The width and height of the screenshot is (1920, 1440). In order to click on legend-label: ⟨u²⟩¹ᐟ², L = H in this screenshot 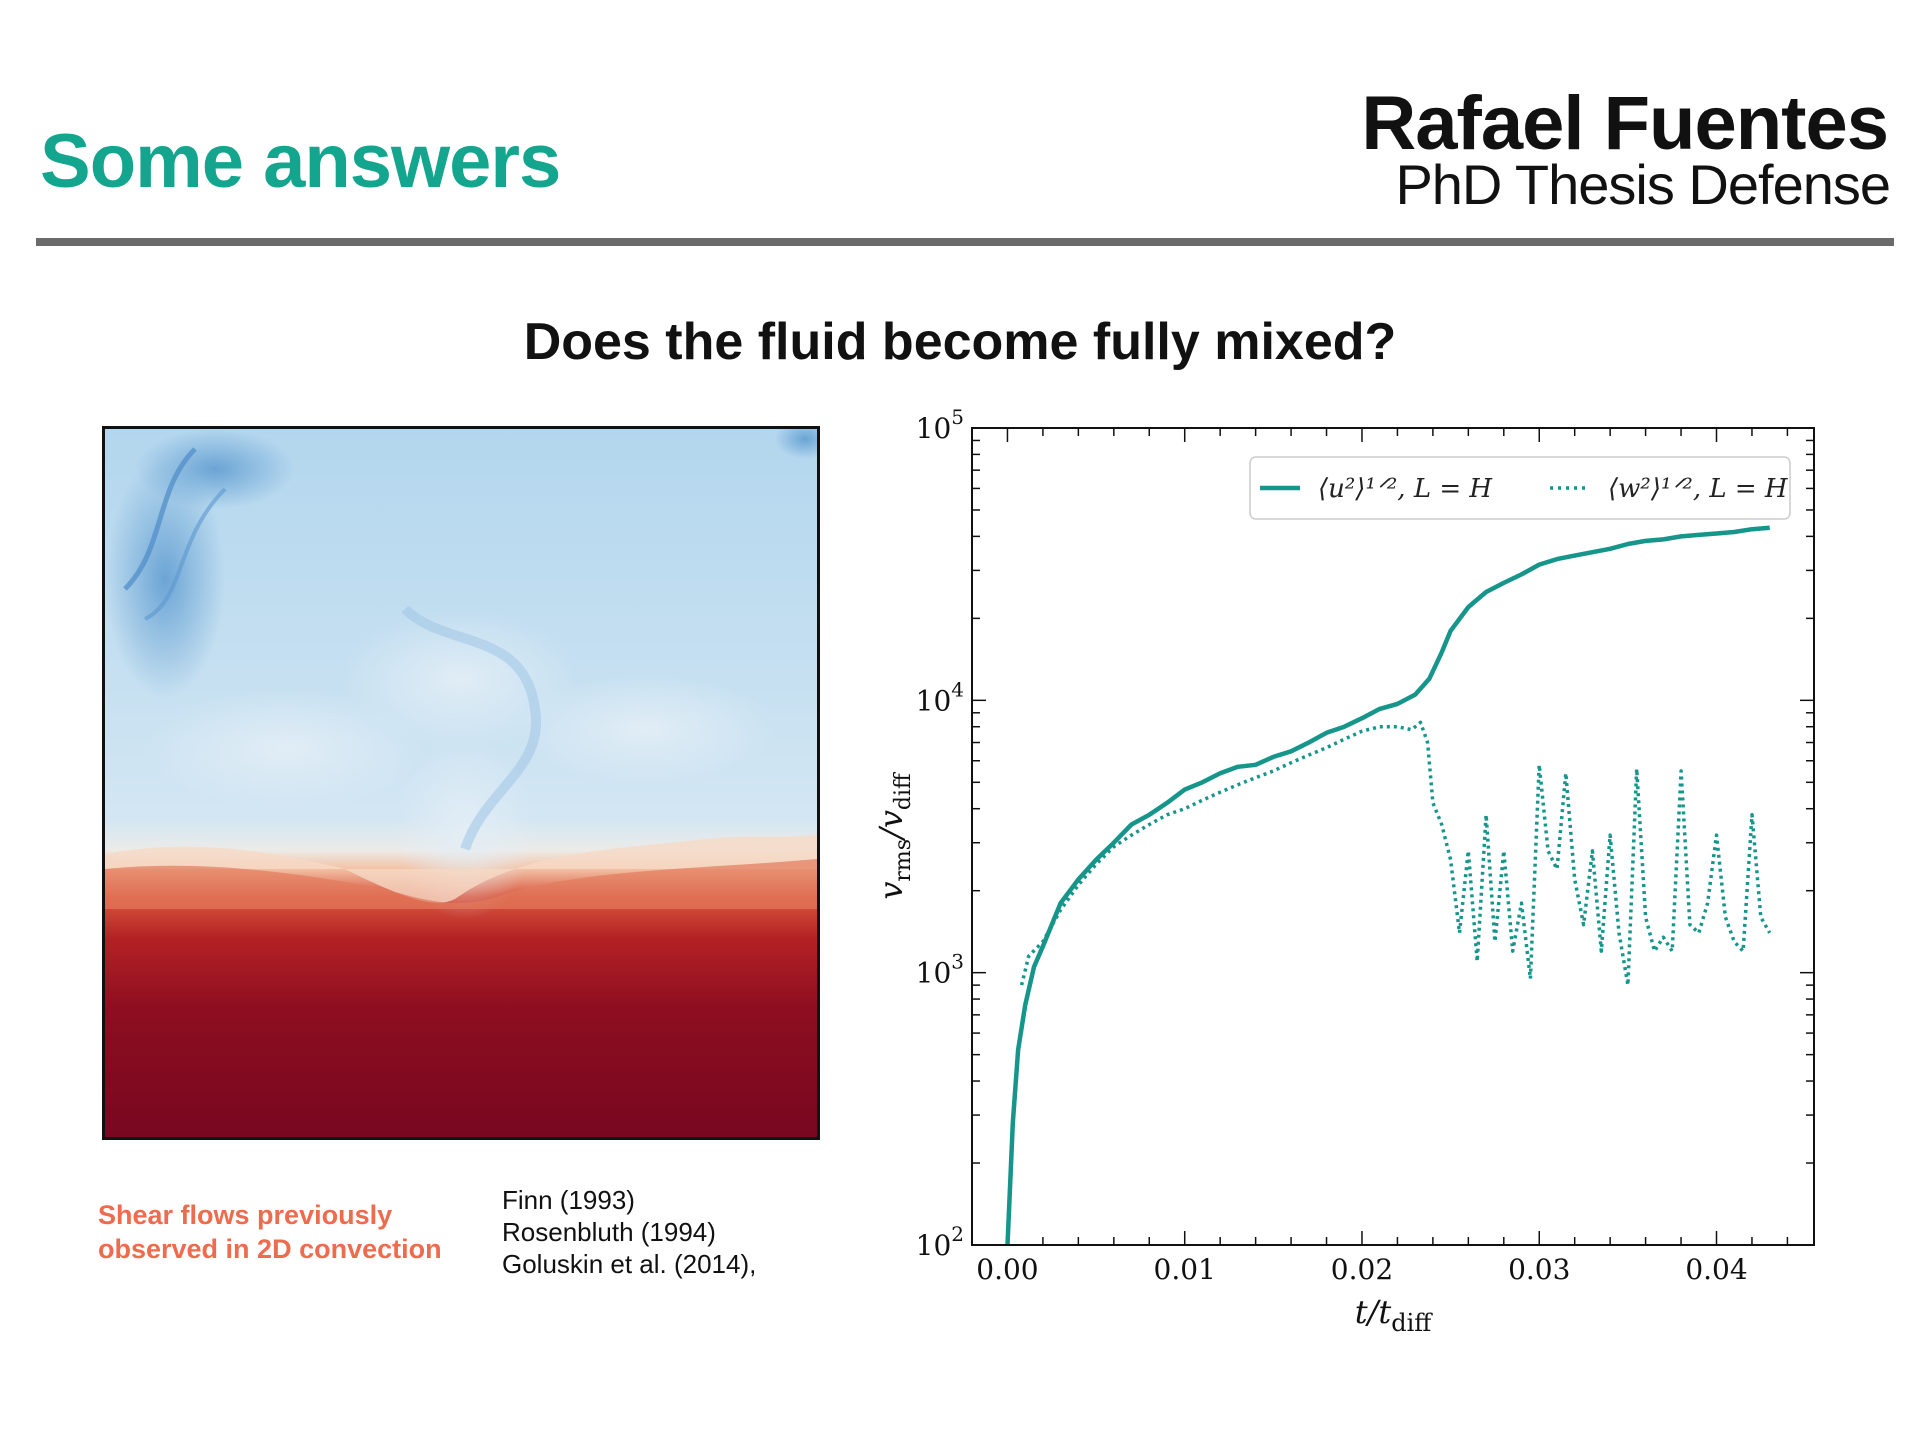, I will do `click(1405, 489)`.